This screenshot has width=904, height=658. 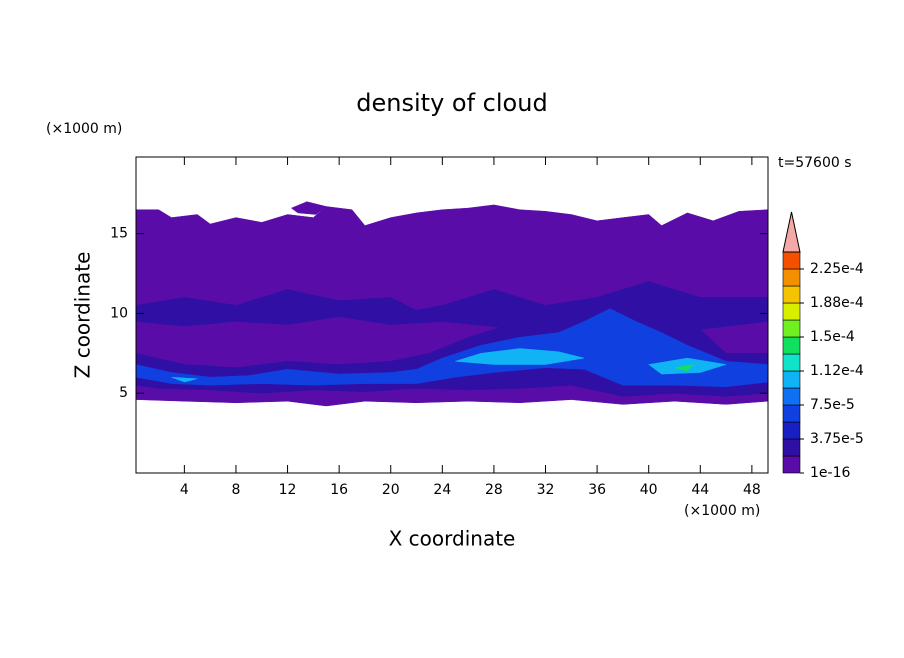 What do you see at coordinates (815, 163) in the screenshot?
I see `time-label: t=57600 s` at bounding box center [815, 163].